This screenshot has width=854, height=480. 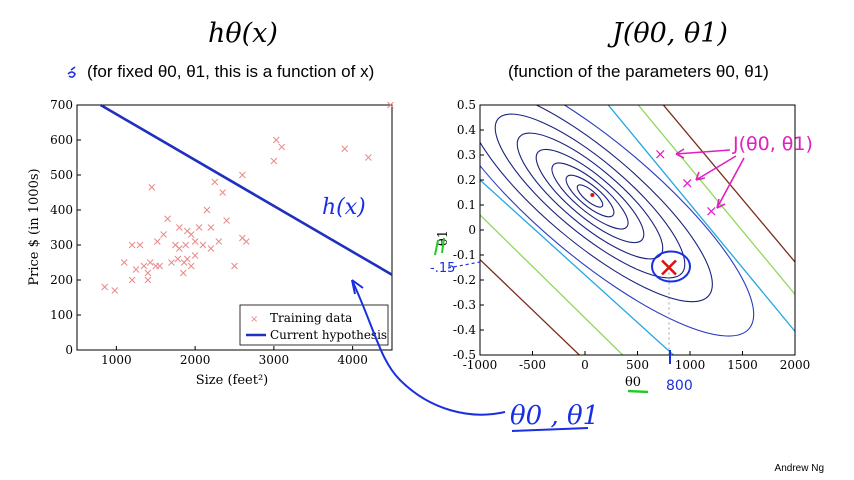 I want to click on green-mark-theta1, so click(x=439, y=246).